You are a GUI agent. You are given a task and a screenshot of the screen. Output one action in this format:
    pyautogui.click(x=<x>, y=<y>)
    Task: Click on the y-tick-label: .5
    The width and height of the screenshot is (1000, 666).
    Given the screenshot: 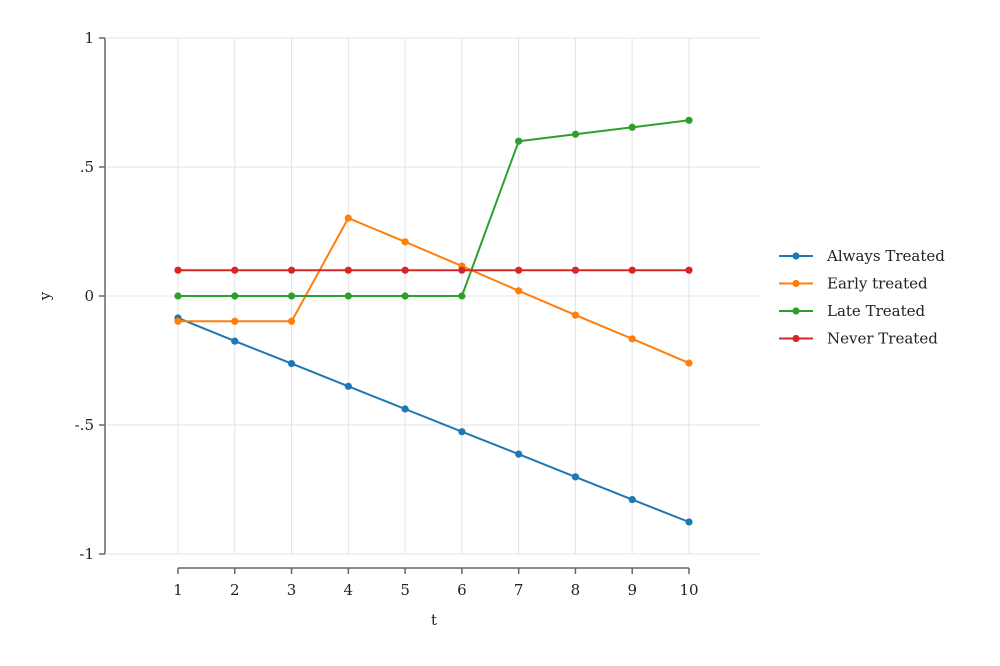 What is the action you would take?
    pyautogui.click(x=87, y=167)
    